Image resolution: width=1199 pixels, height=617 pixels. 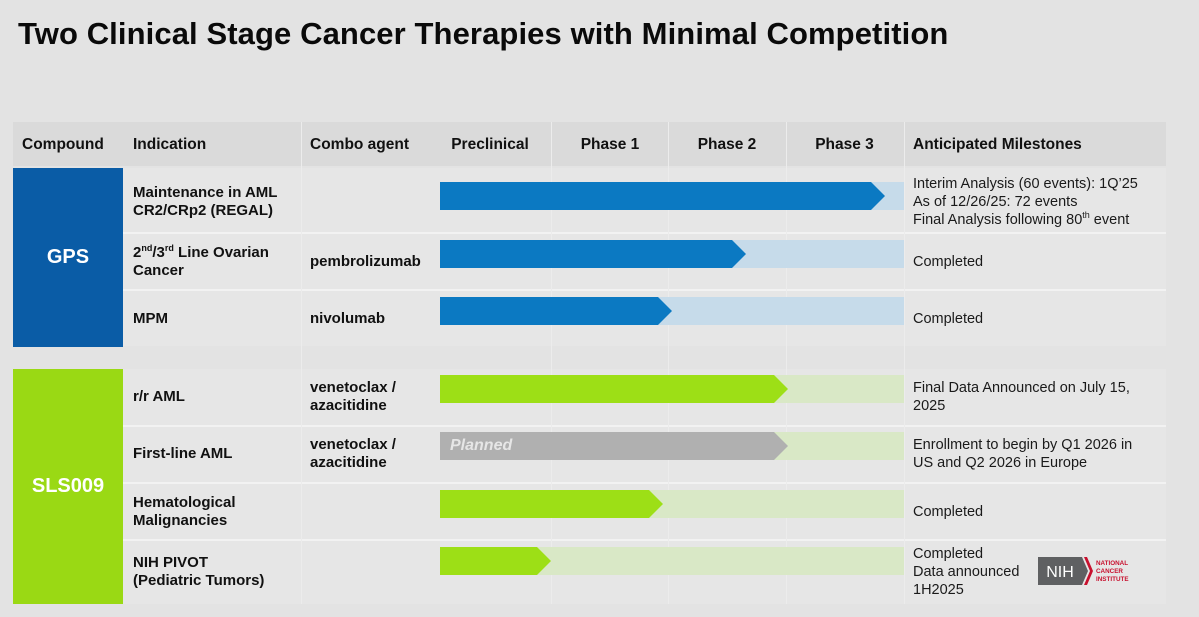 I want to click on milestone-rr-aml: Final Data Announced on July 15, 2025, so click(x=1021, y=397).